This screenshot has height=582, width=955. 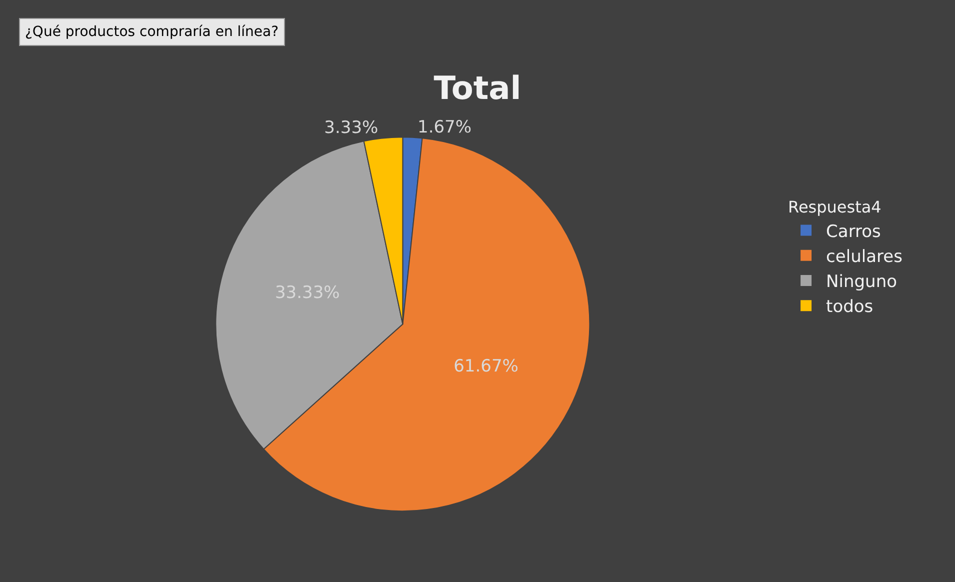 I want to click on legend-label: Carros, so click(x=854, y=232).